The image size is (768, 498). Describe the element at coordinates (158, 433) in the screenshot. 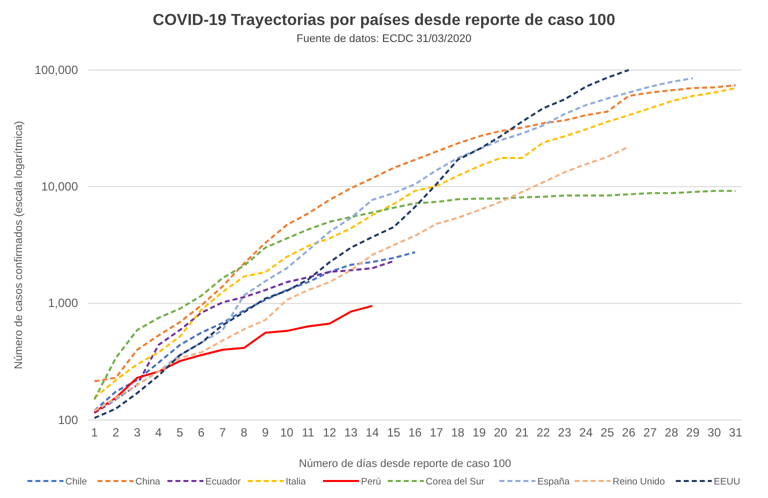

I see `x-tick-label: 4` at that location.